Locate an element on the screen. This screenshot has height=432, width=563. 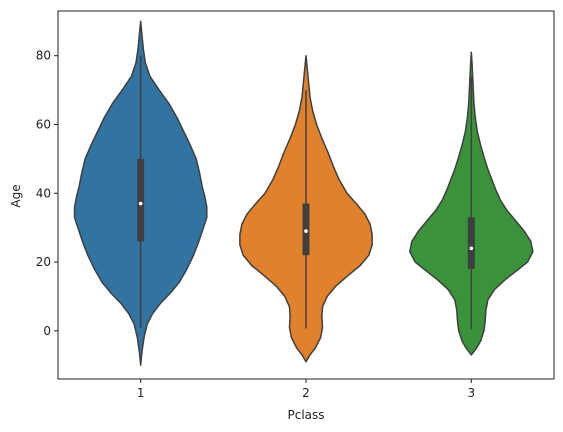
x-axis: 1 2 3 is located at coordinates (306, 389).